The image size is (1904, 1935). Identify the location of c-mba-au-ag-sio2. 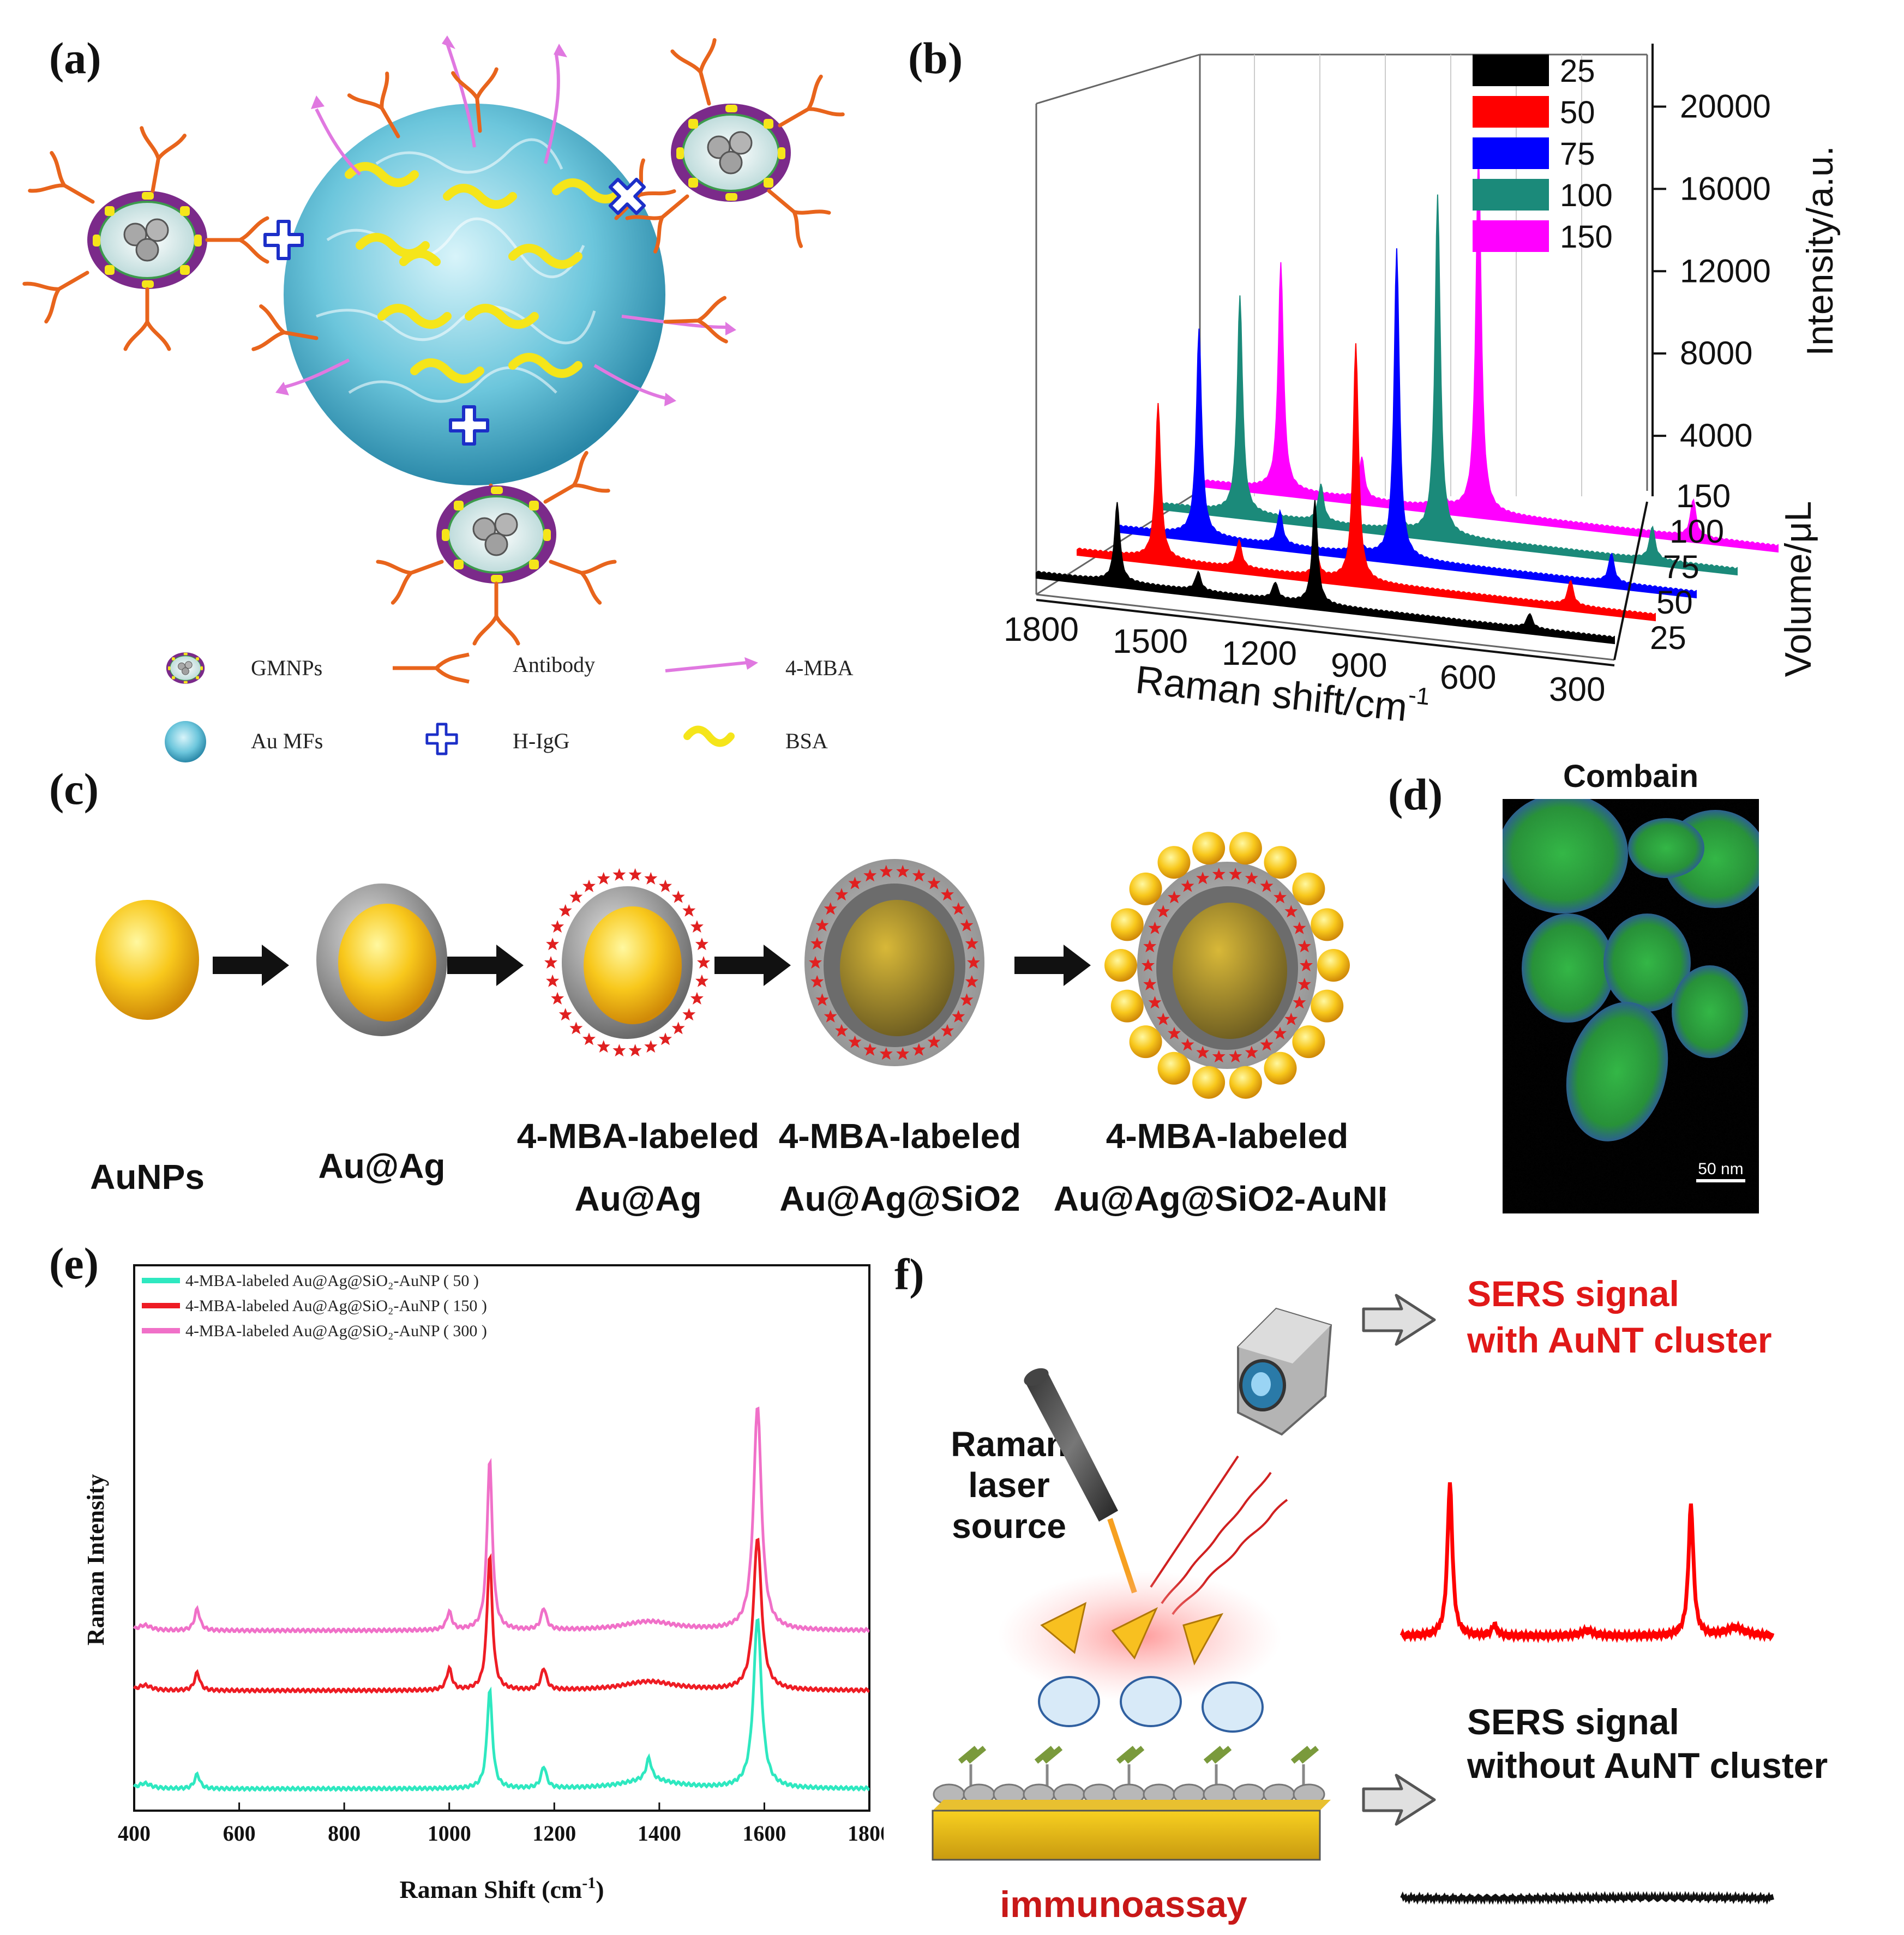
(894, 962).